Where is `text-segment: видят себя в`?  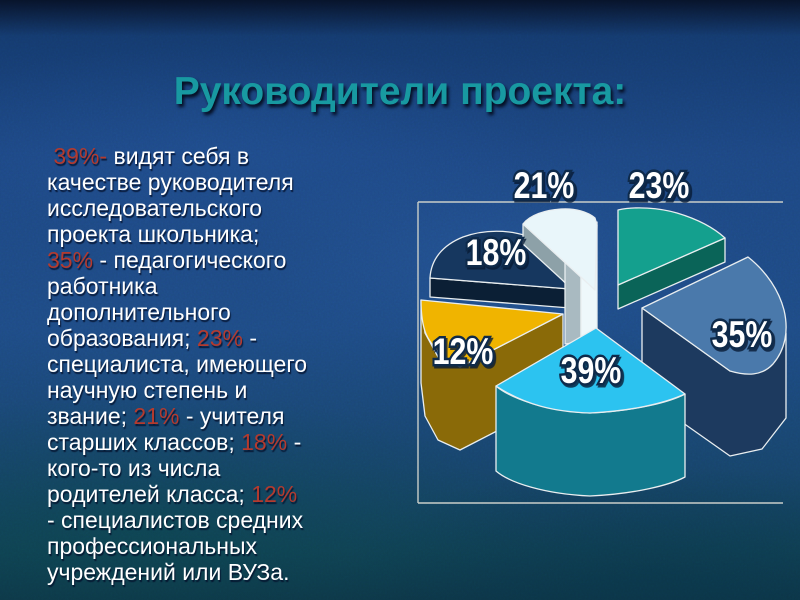
text-segment: видят себя в is located at coordinates (178, 156).